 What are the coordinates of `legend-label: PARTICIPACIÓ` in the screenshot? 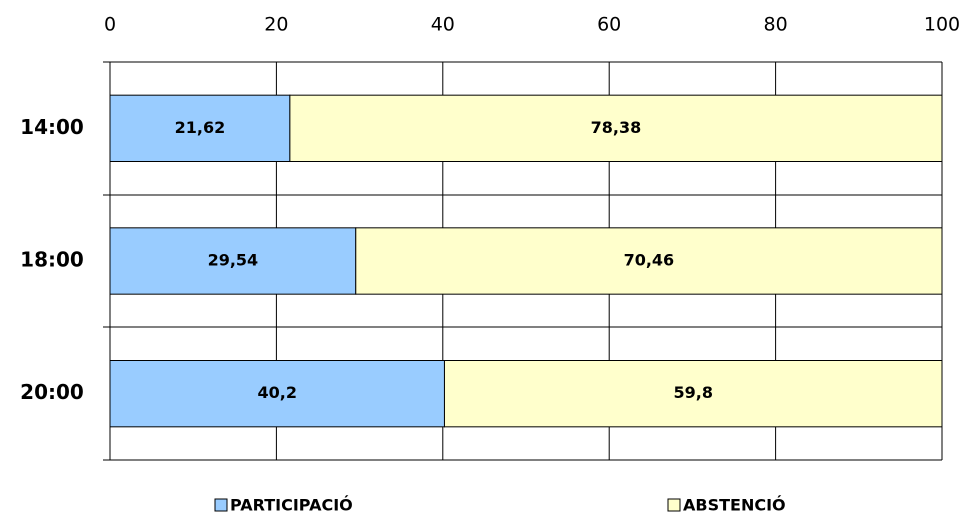 It's located at (291, 505).